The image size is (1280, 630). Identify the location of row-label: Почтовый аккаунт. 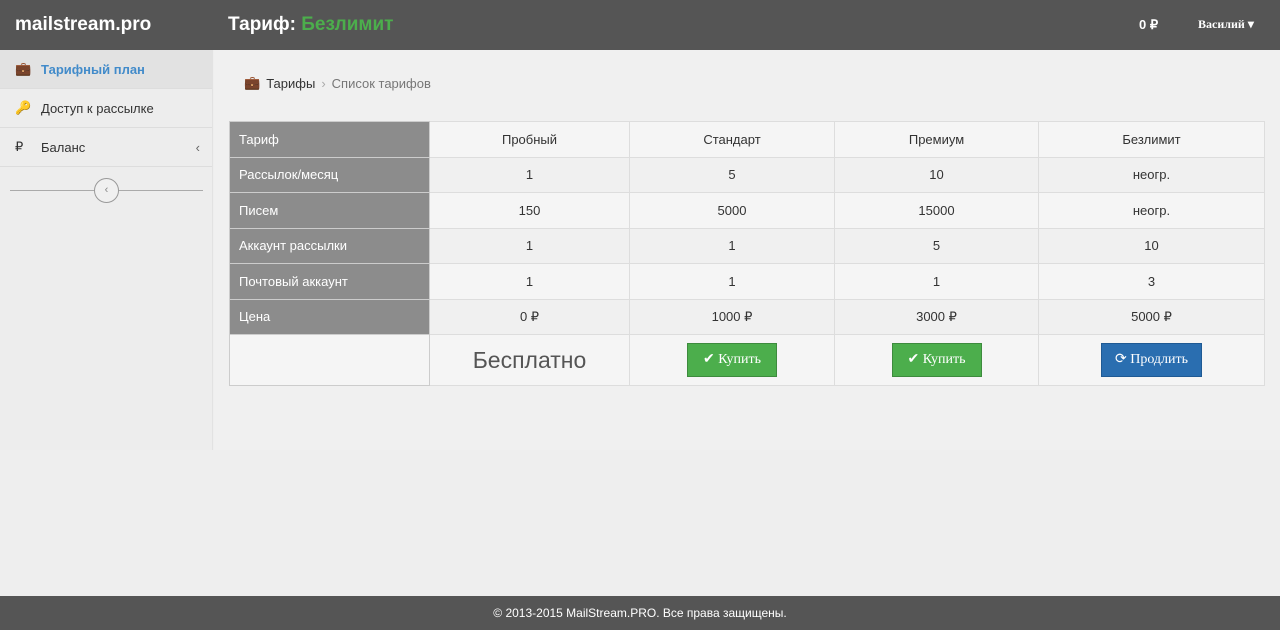
(329, 281).